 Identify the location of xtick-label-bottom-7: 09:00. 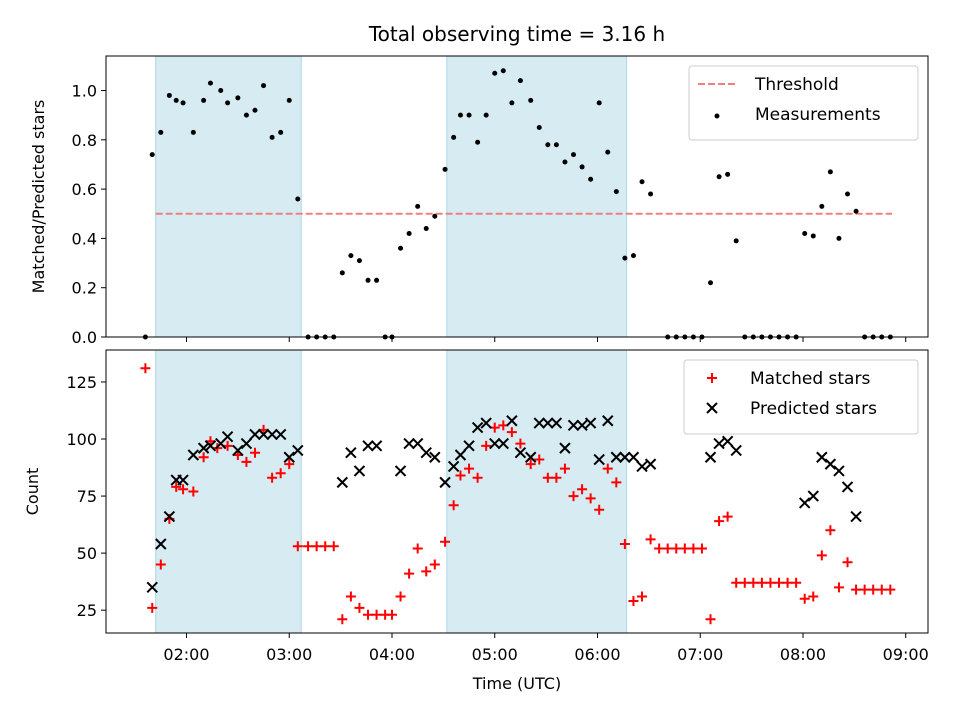
(906, 654).